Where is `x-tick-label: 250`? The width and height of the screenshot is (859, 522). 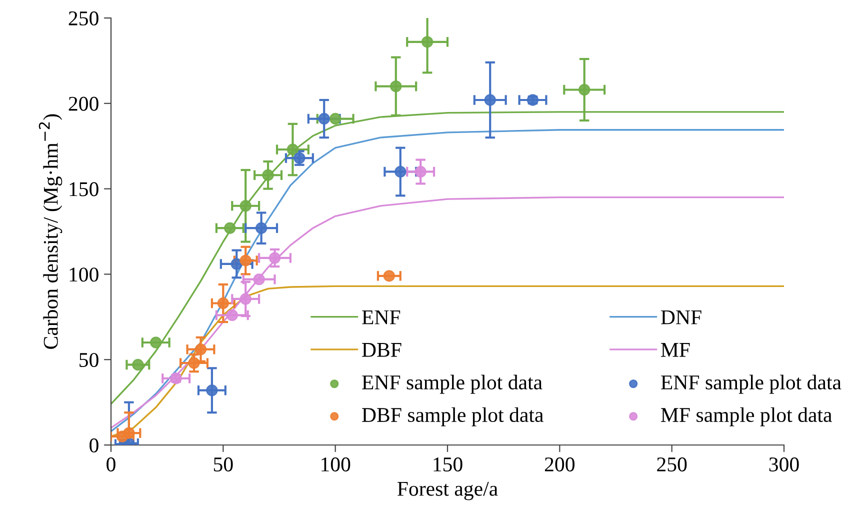
x-tick-label: 250 is located at coordinates (672, 464).